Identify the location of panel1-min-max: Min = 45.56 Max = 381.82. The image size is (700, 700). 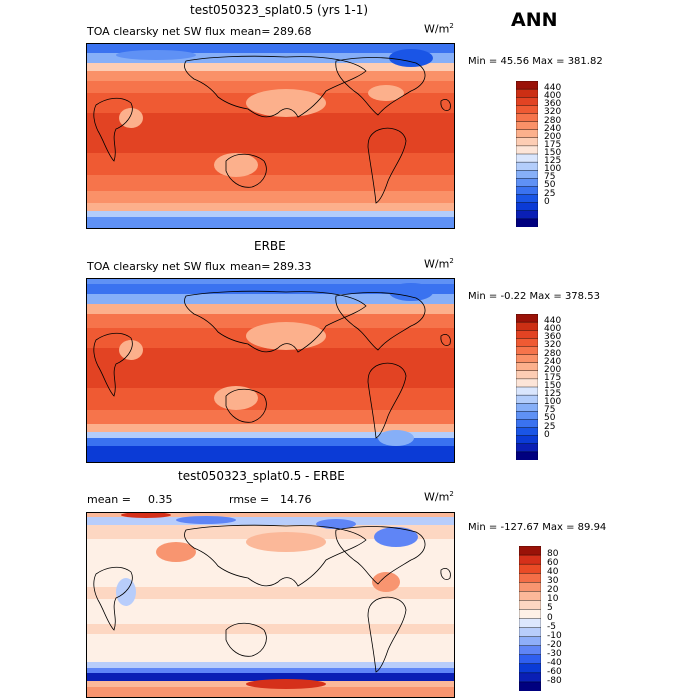
(535, 61).